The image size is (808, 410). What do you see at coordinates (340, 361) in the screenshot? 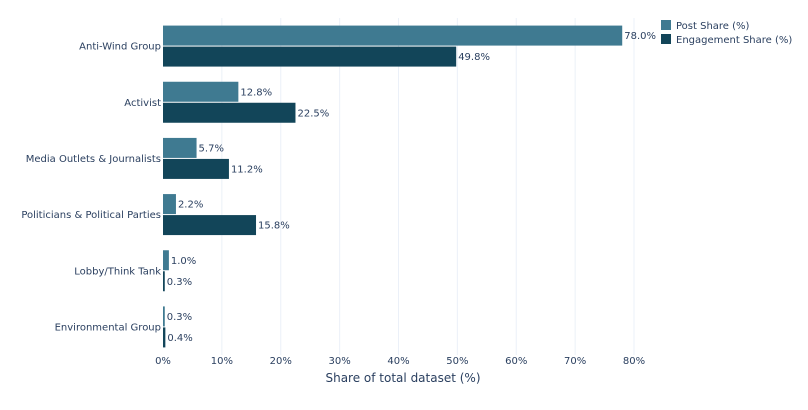
I see `x-tick-label: 30%` at bounding box center [340, 361].